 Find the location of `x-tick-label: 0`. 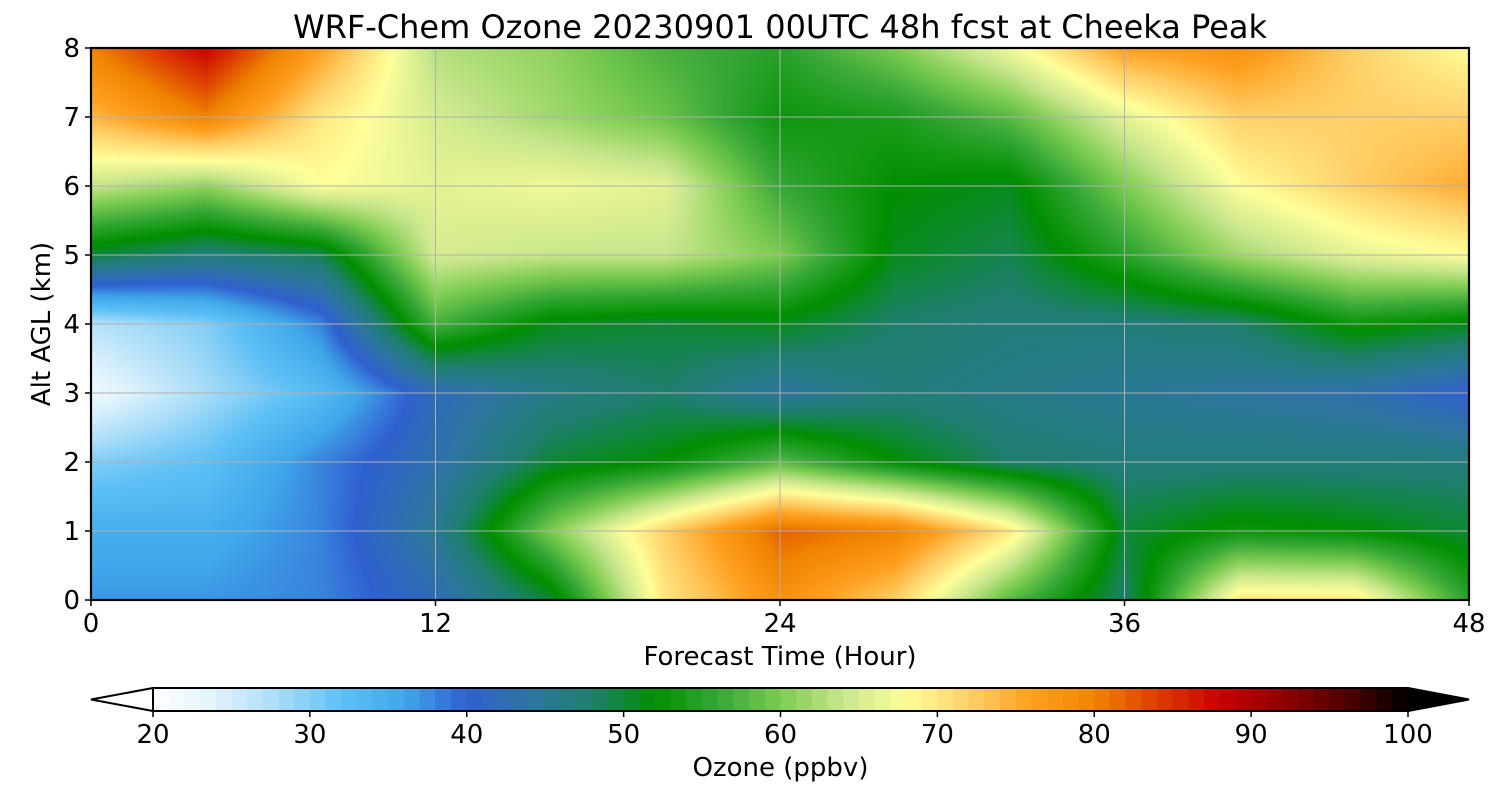

x-tick-label: 0 is located at coordinates (91, 624).